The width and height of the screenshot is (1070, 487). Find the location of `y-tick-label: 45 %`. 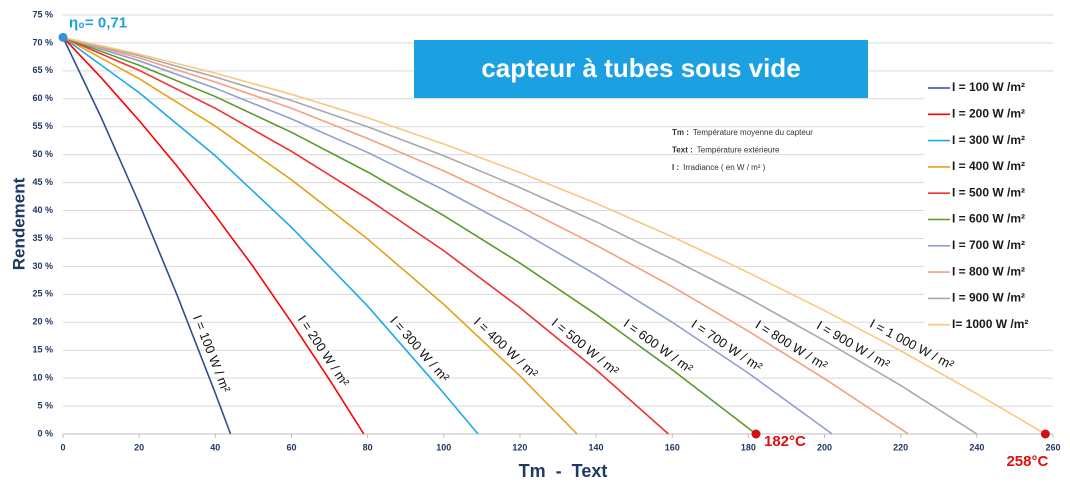

y-tick-label: 45 % is located at coordinates (42, 182).